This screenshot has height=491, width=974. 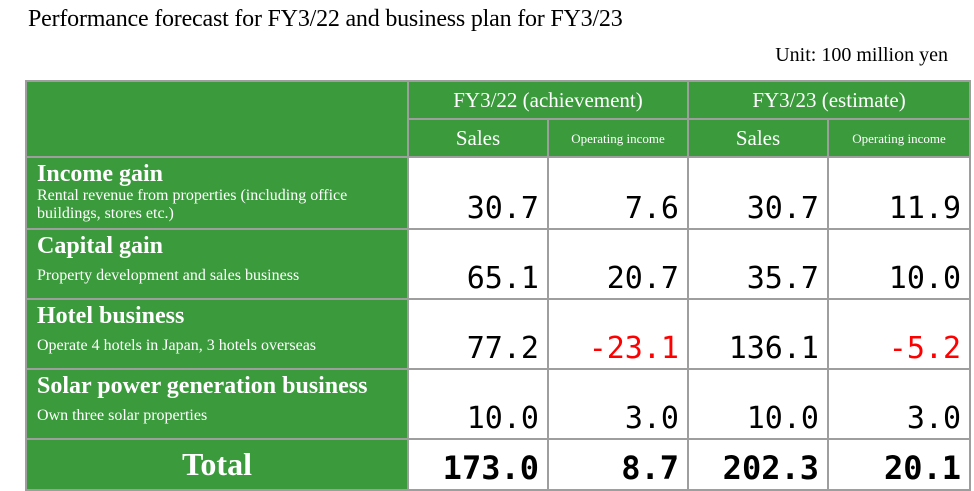 What do you see at coordinates (122, 415) in the screenshot?
I see `segment-description: Own three solar properties` at bounding box center [122, 415].